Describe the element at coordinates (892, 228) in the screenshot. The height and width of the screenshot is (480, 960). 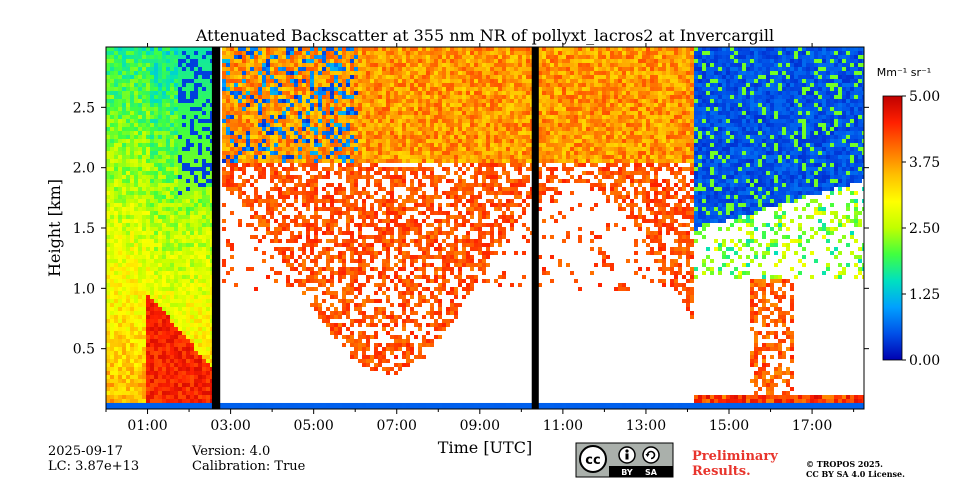
I see `colorbar-gradient` at that location.